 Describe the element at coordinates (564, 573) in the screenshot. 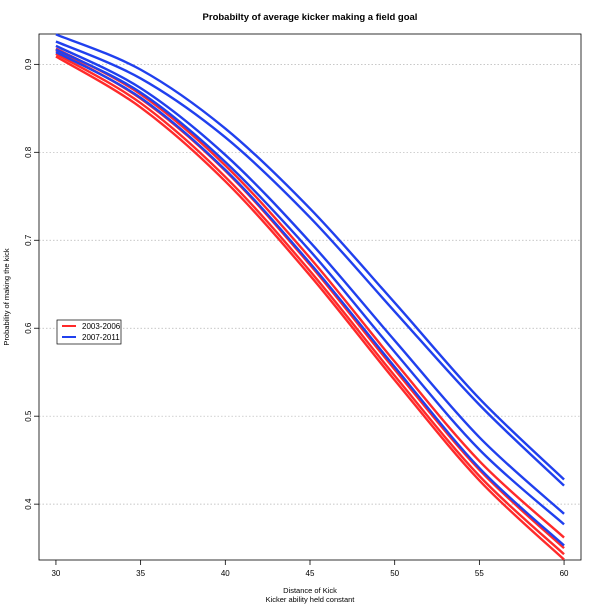

I see `x-tick-label: 60` at that location.